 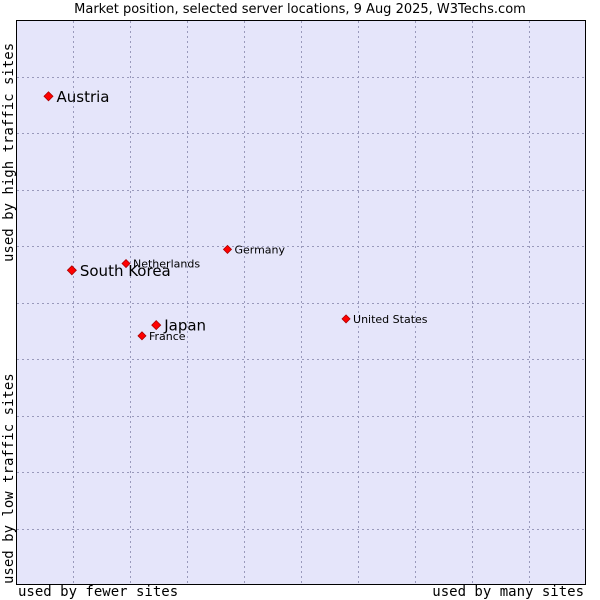 I want to click on point-label: Japan, so click(x=184, y=326).